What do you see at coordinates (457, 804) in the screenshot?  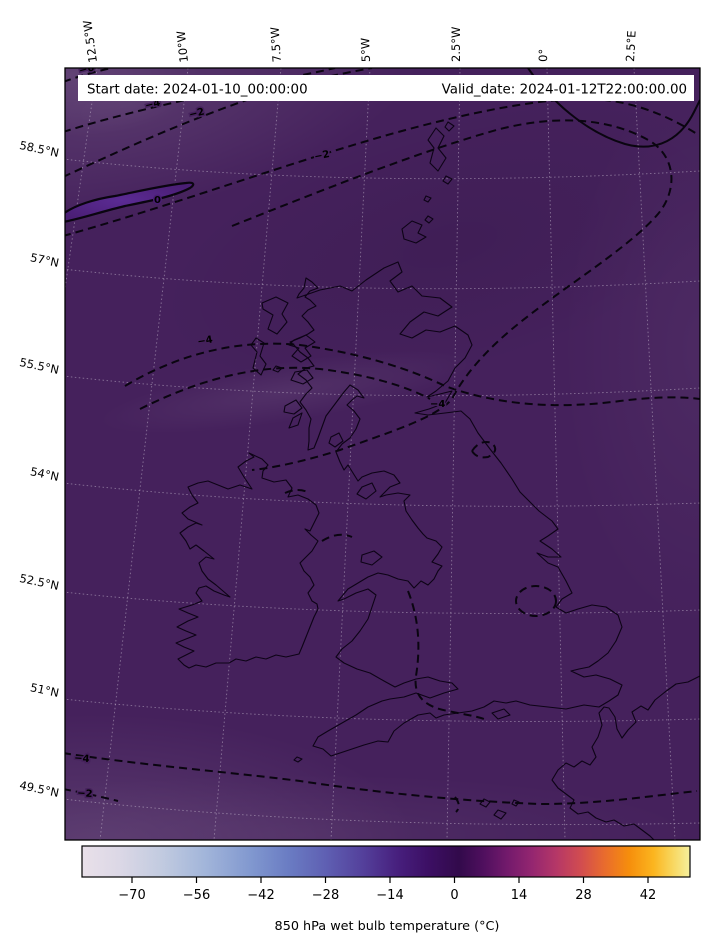 I see `contour-fragment-channel` at bounding box center [457, 804].